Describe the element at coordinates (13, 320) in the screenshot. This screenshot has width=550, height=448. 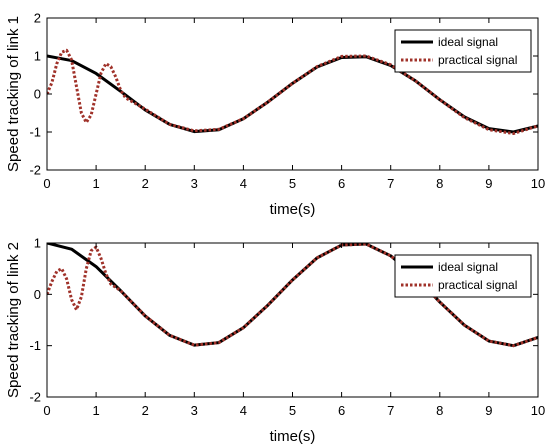
I see `y-axis-title: Speed tracking of link 2` at that location.